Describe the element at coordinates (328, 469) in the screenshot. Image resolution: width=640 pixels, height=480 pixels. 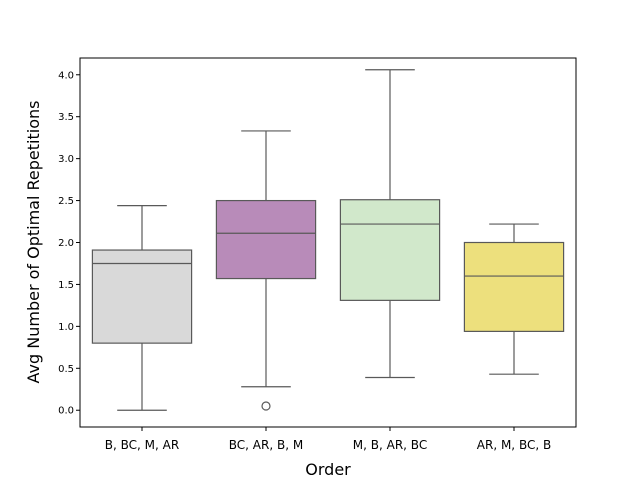
I see `x-axis-title: Order` at that location.